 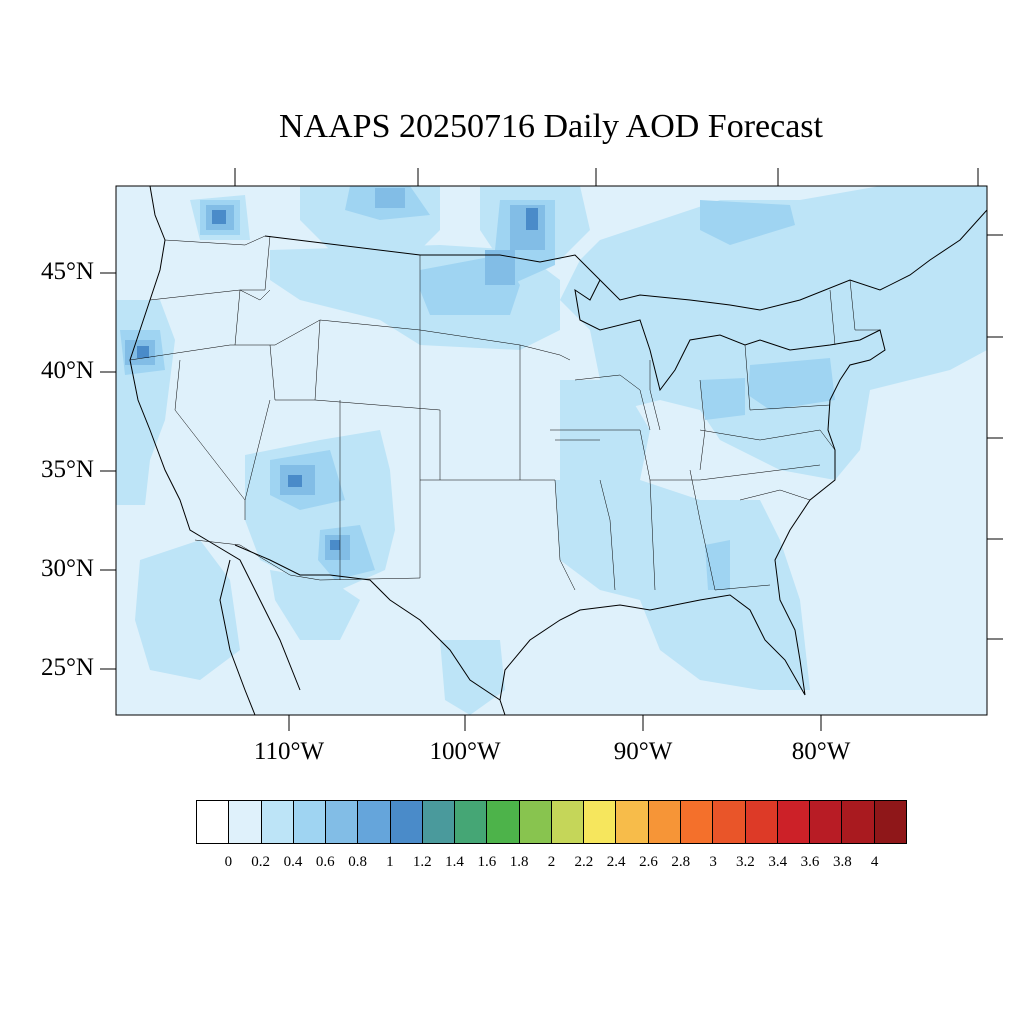 What do you see at coordinates (778, 862) in the screenshot?
I see `colorbar-label: 3.4` at bounding box center [778, 862].